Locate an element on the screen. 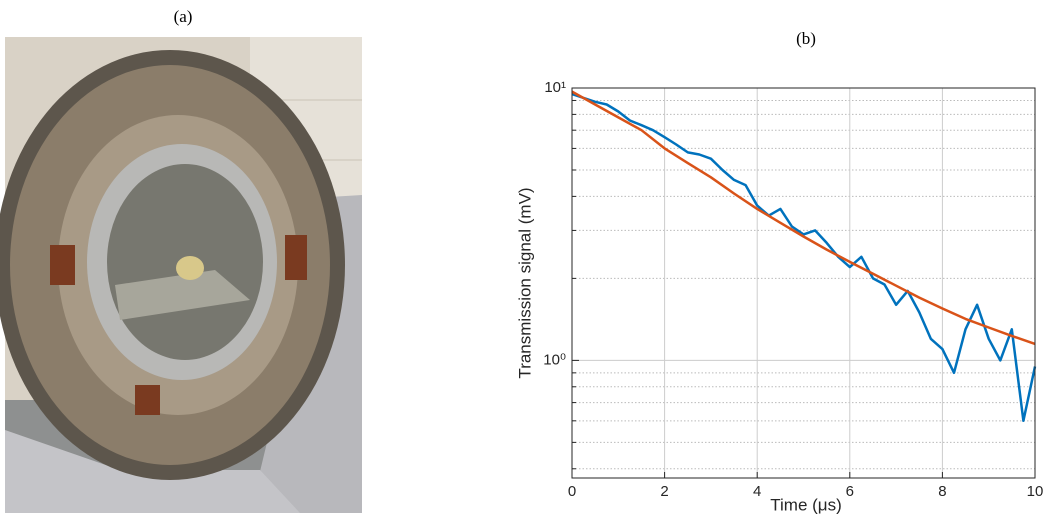 The width and height of the screenshot is (1046, 516). mount is located at coordinates (182, 295).